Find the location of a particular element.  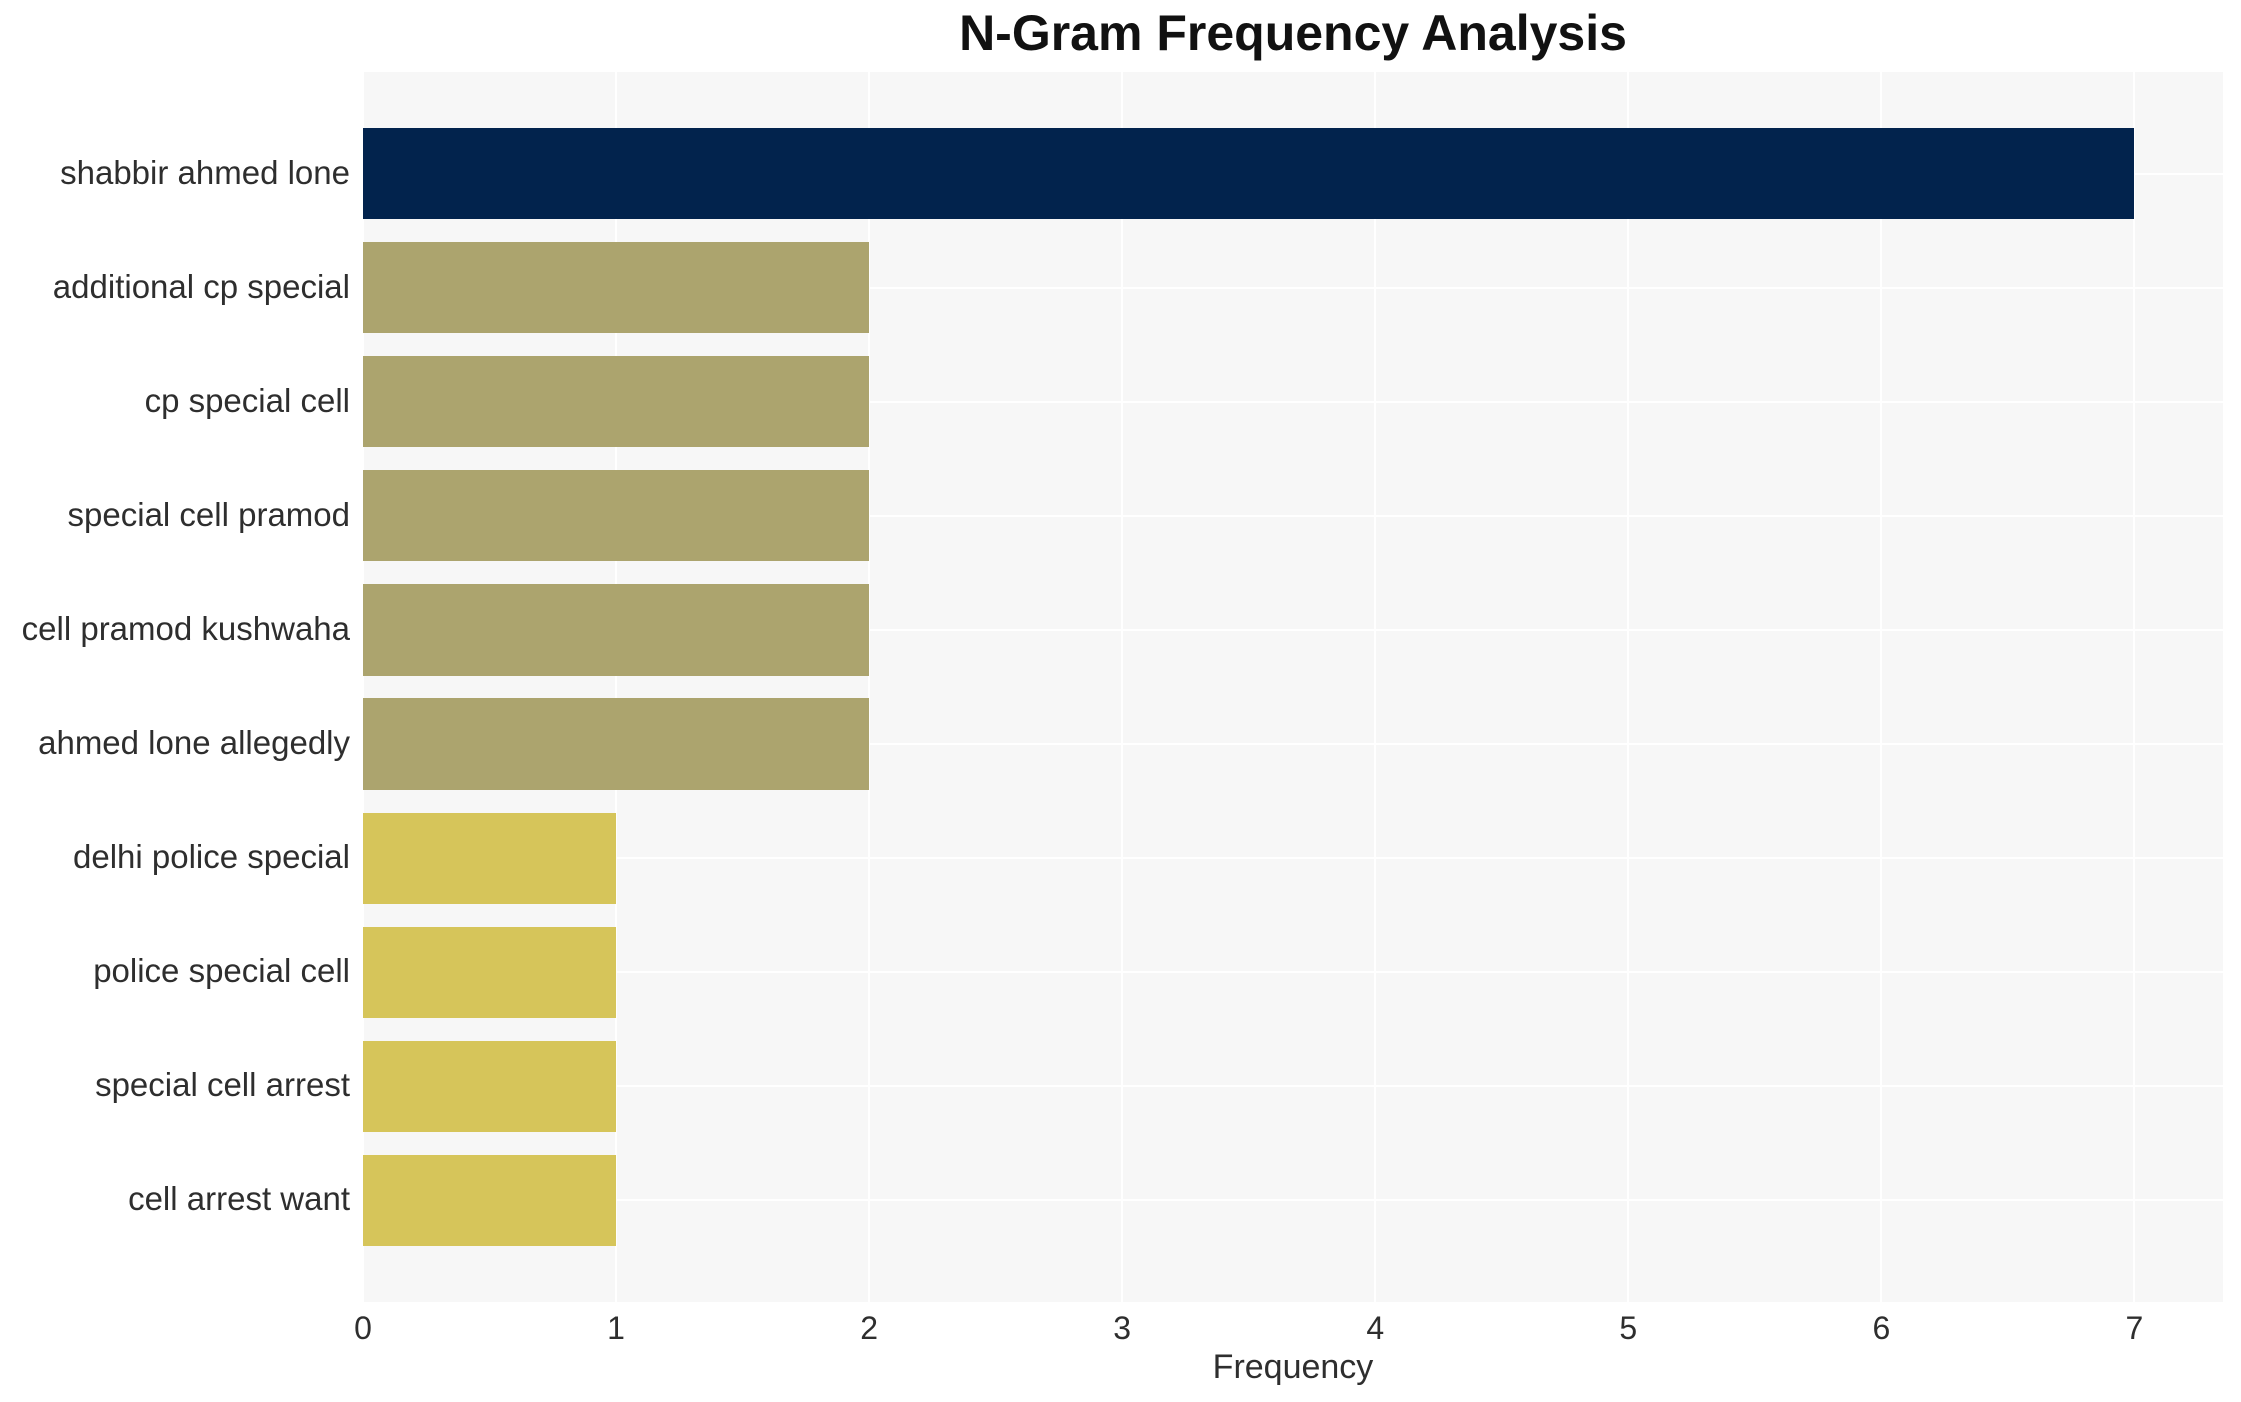

x-tick-label: 4 is located at coordinates (1375, 1328).